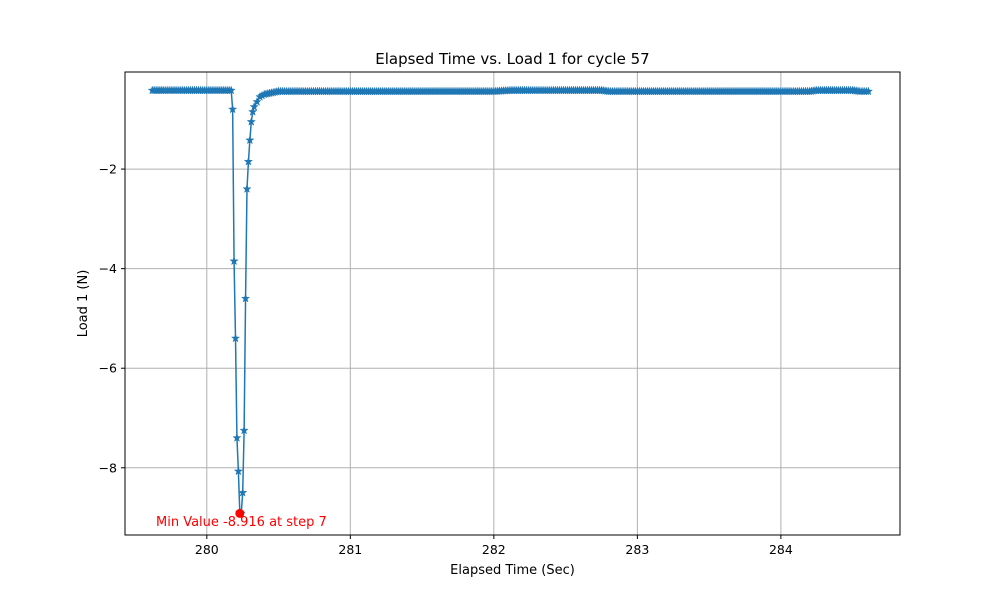  What do you see at coordinates (240, 513) in the screenshot?
I see `min-value-point` at bounding box center [240, 513].